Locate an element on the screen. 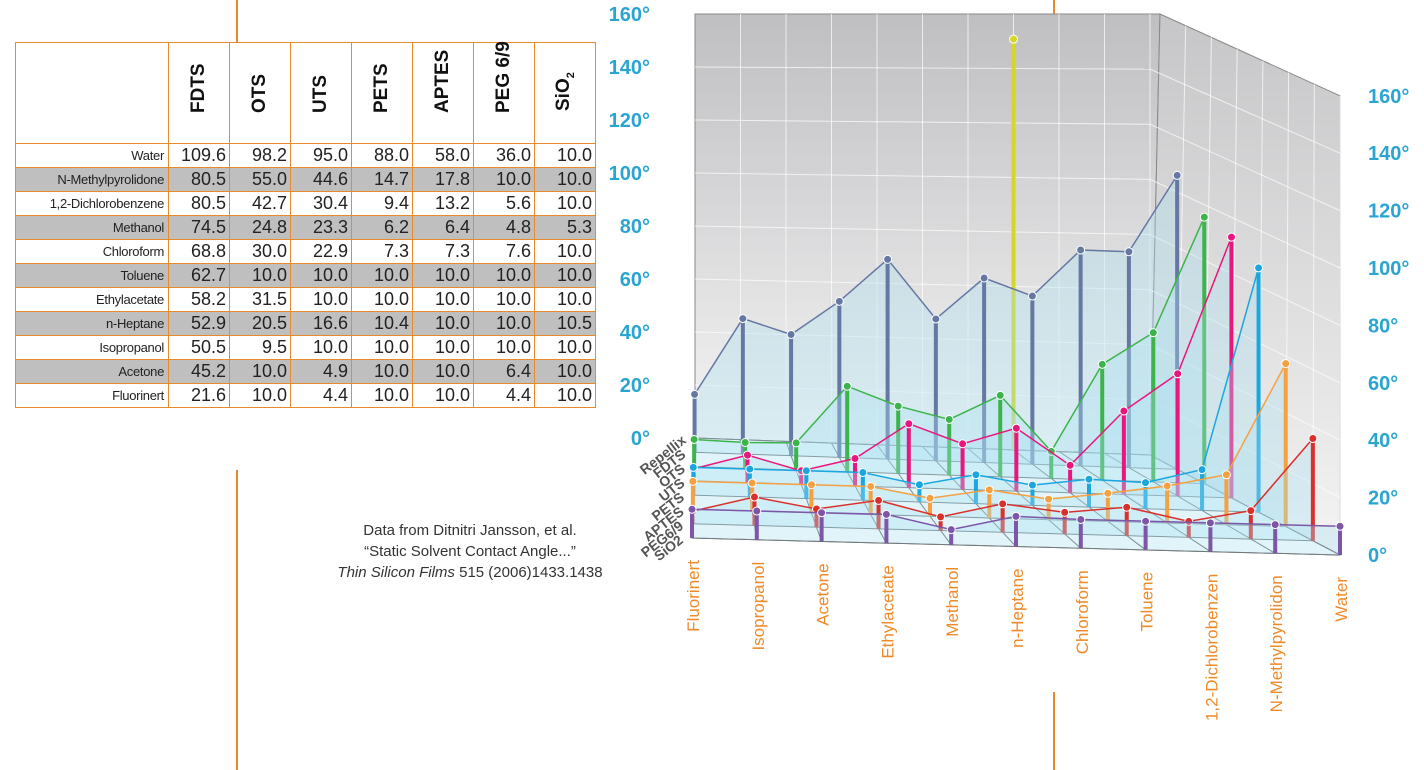 This screenshot has height=770, width=1424. table-row: Fluorinert 21.6 10.0 4.4 10.0 10.0 4.4 10.0 is located at coordinates (305, 395).